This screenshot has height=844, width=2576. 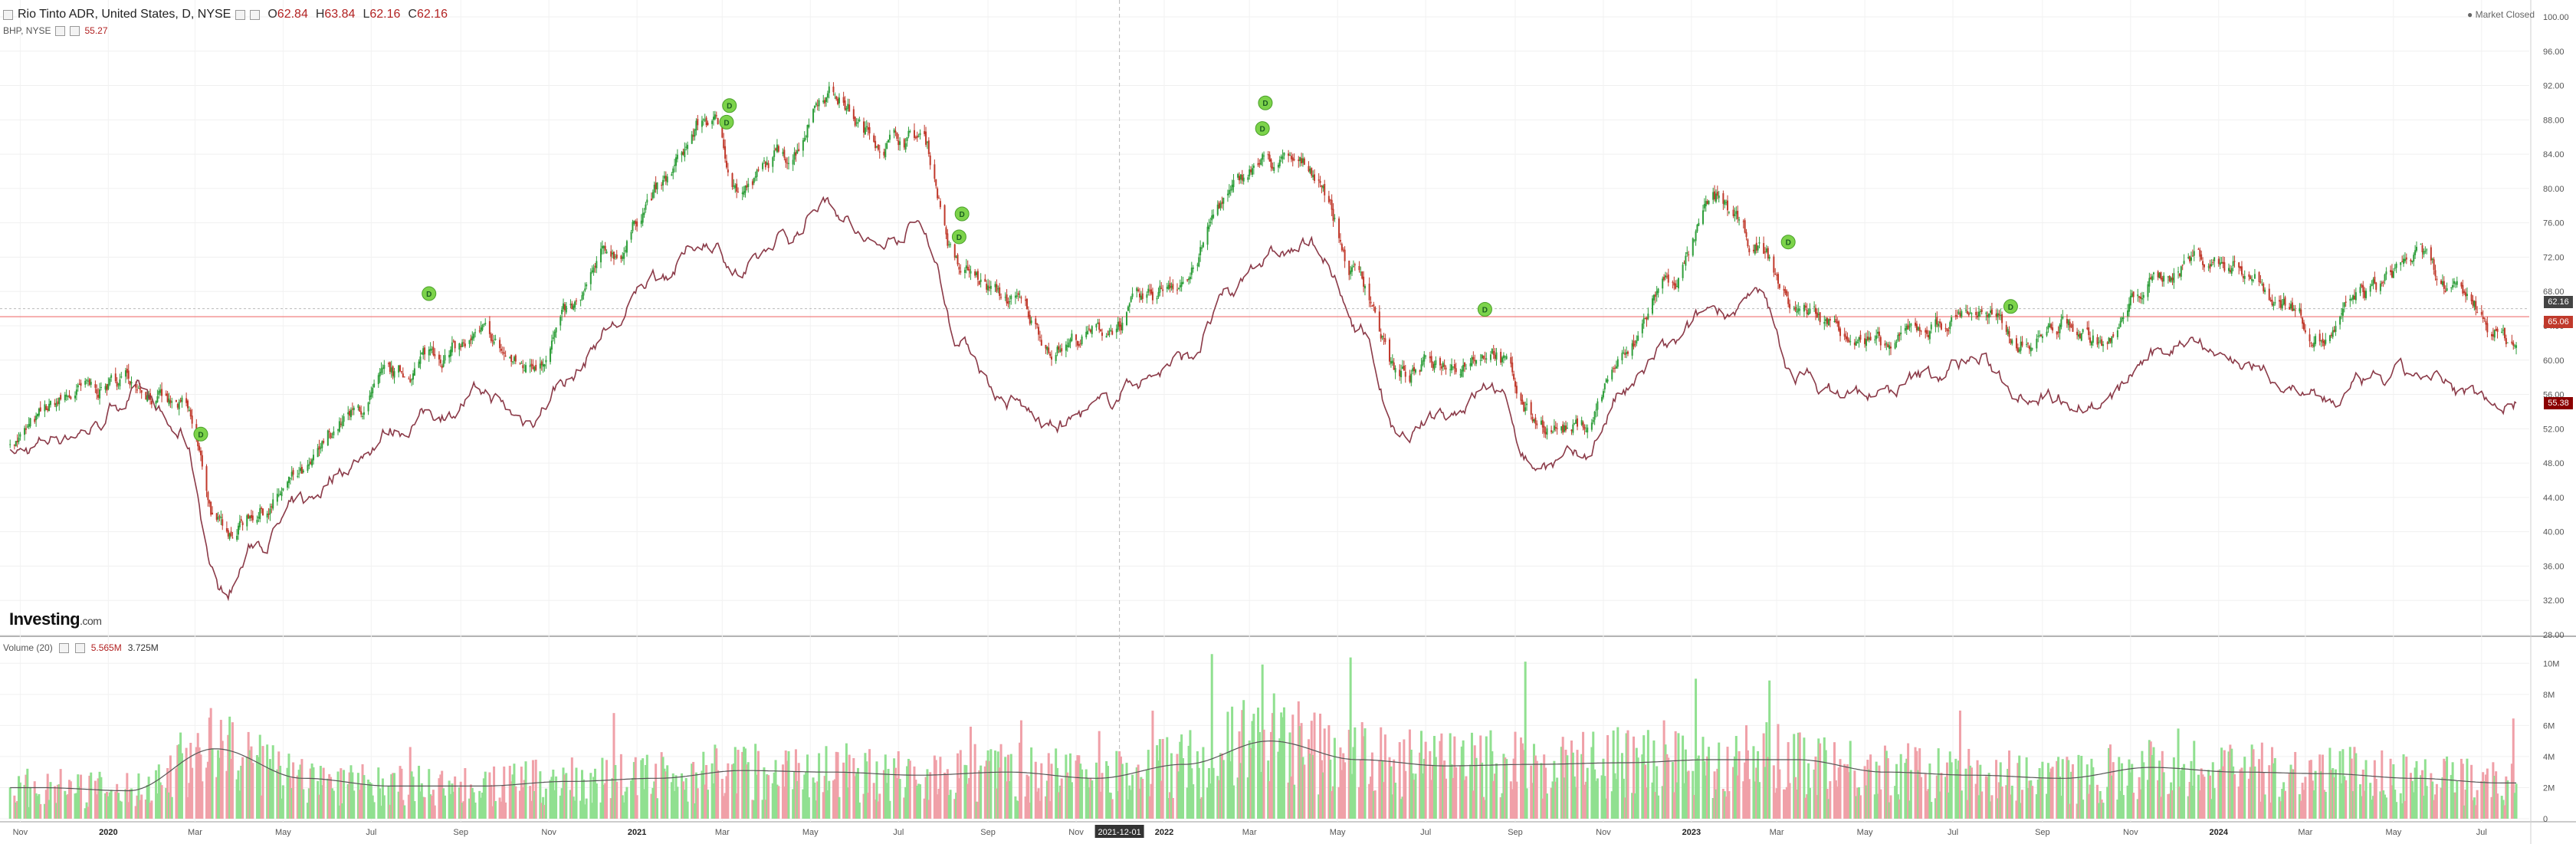 What do you see at coordinates (8, 14) in the screenshot?
I see `collapse-toggle` at bounding box center [8, 14].